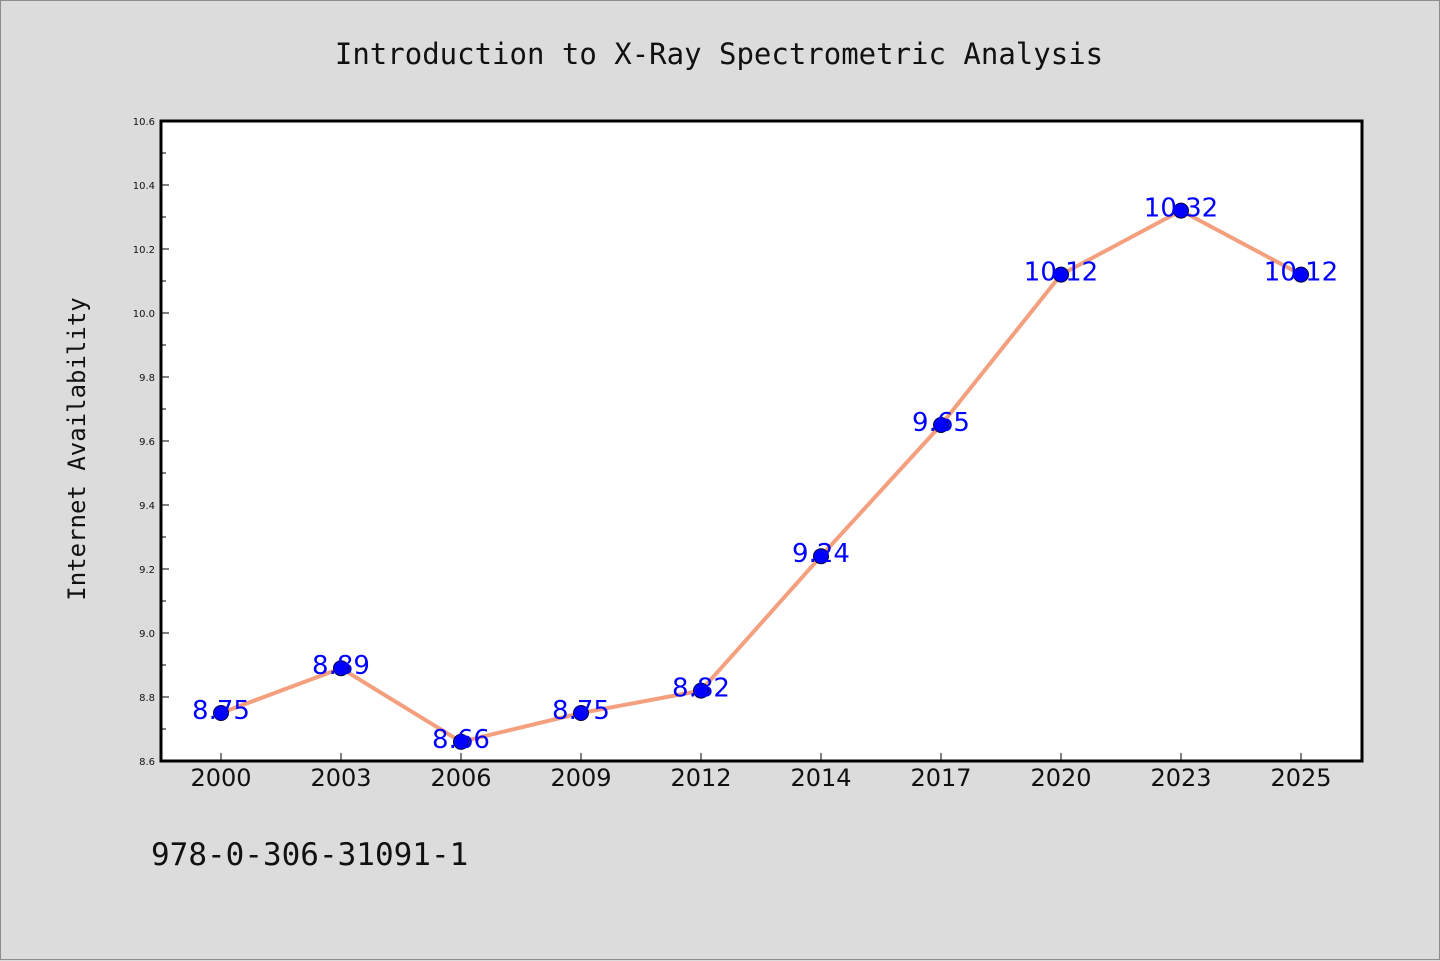  What do you see at coordinates (147, 442) in the screenshot?
I see `y-tick-label: 9.6` at bounding box center [147, 442].